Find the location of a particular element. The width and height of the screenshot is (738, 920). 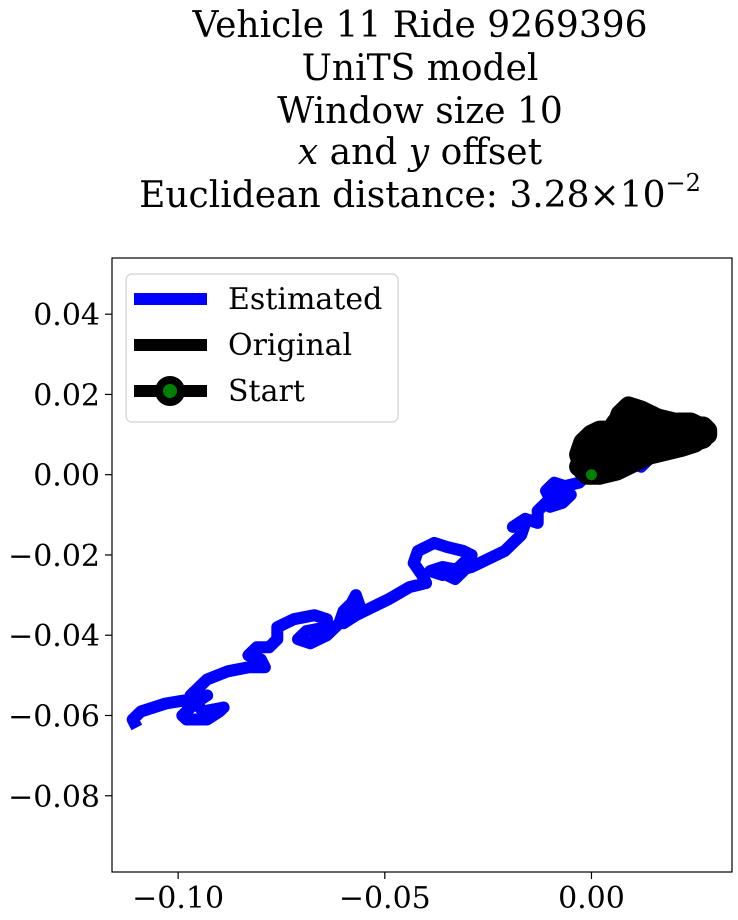

title-y-symbol: y is located at coordinates (418, 152).